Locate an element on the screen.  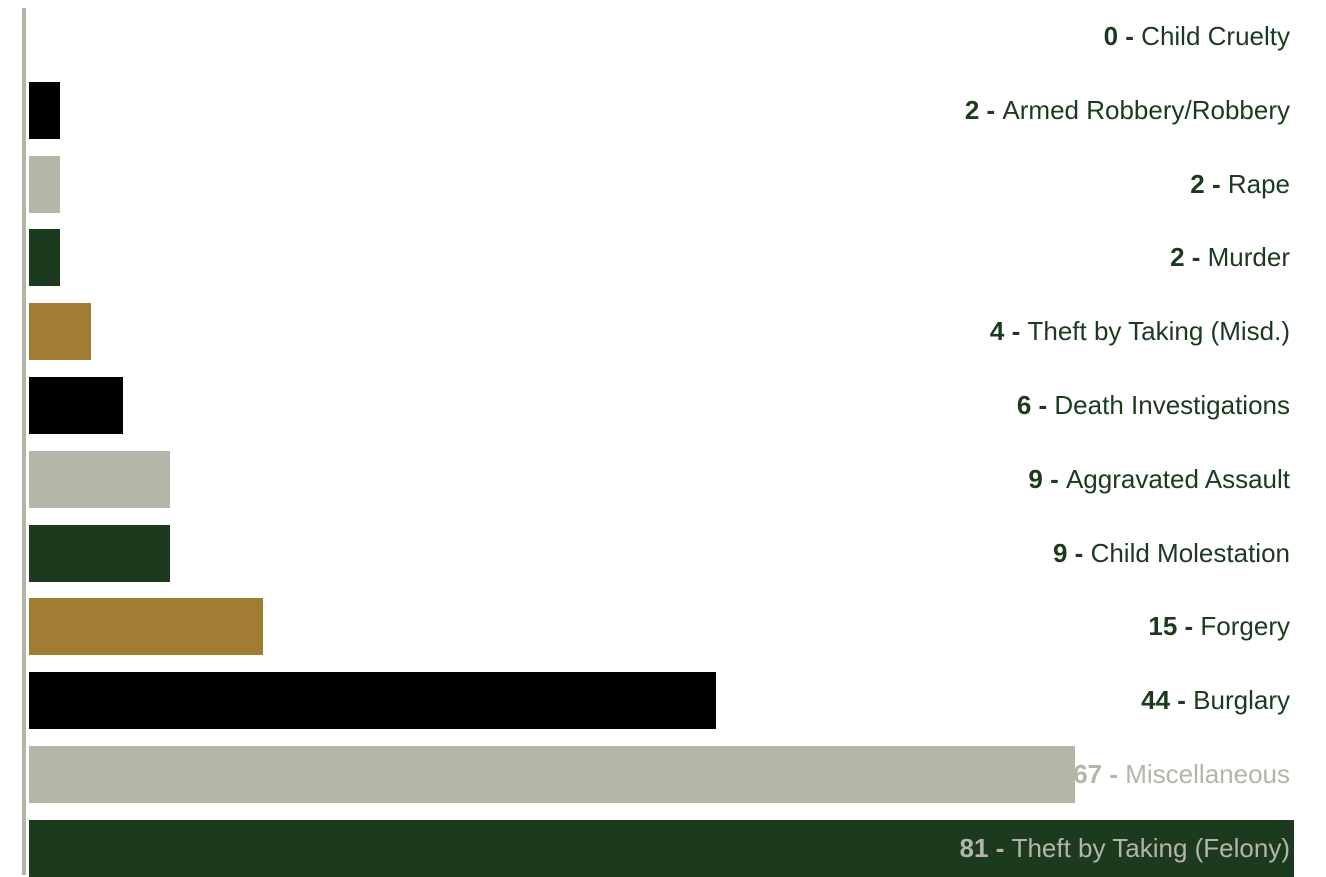
bar-label: 44 - Burglary is located at coordinates (1215, 700).